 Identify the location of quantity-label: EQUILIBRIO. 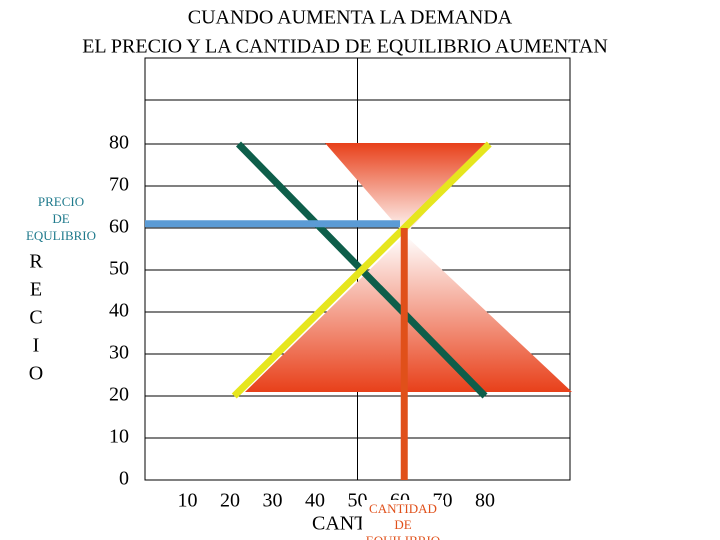
(403, 536).